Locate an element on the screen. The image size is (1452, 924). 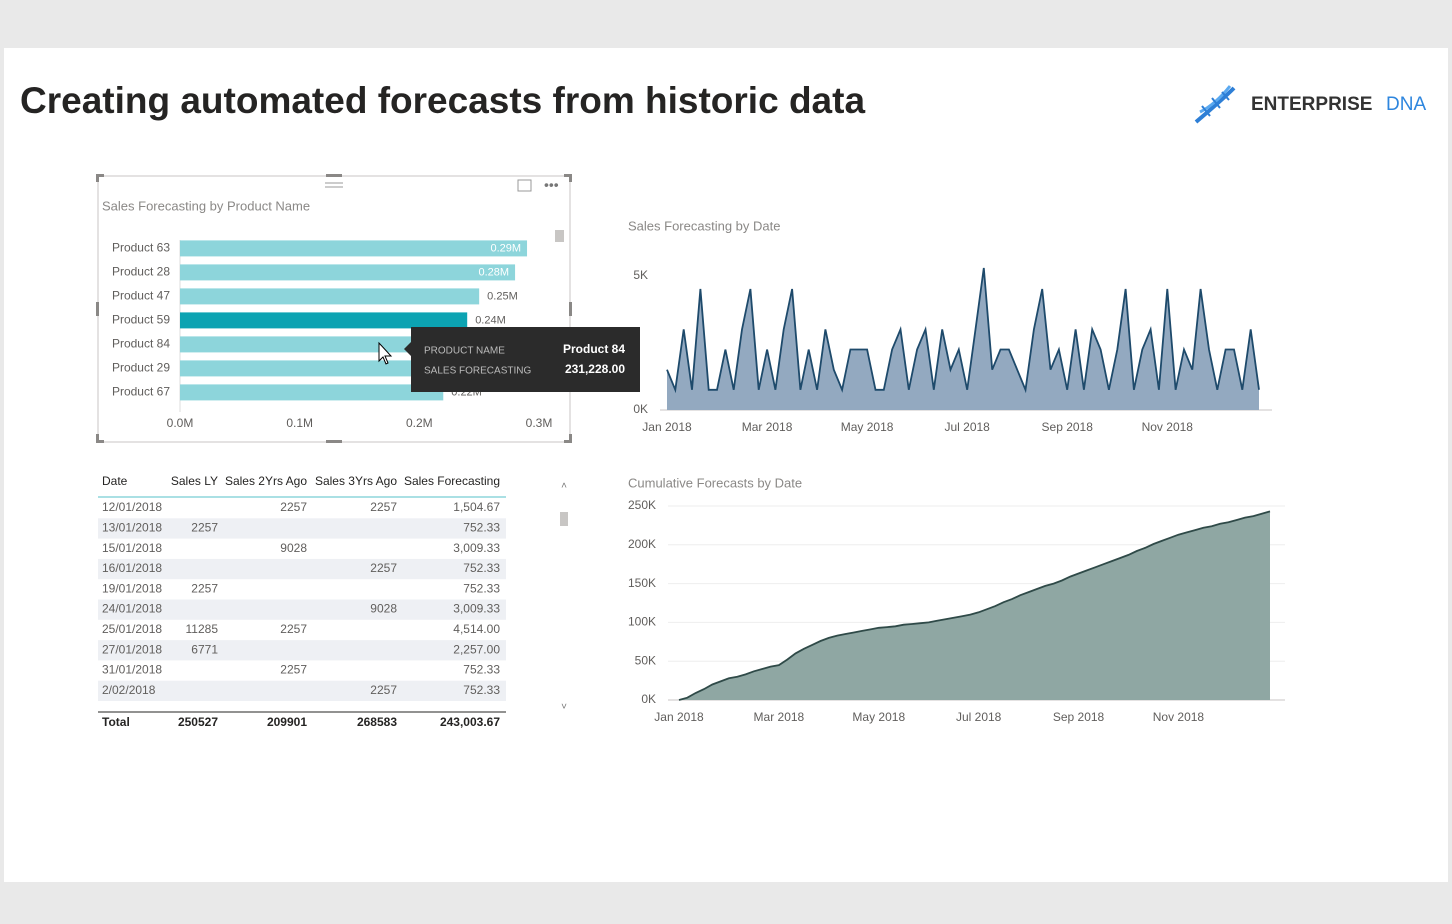
x-tick-label: 0.3M is located at coordinates (539, 423).